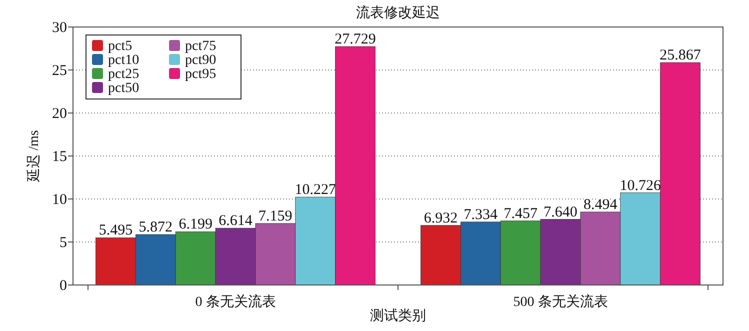  What do you see at coordinates (63, 286) in the screenshot?
I see `y-tick-label: 0` at bounding box center [63, 286].